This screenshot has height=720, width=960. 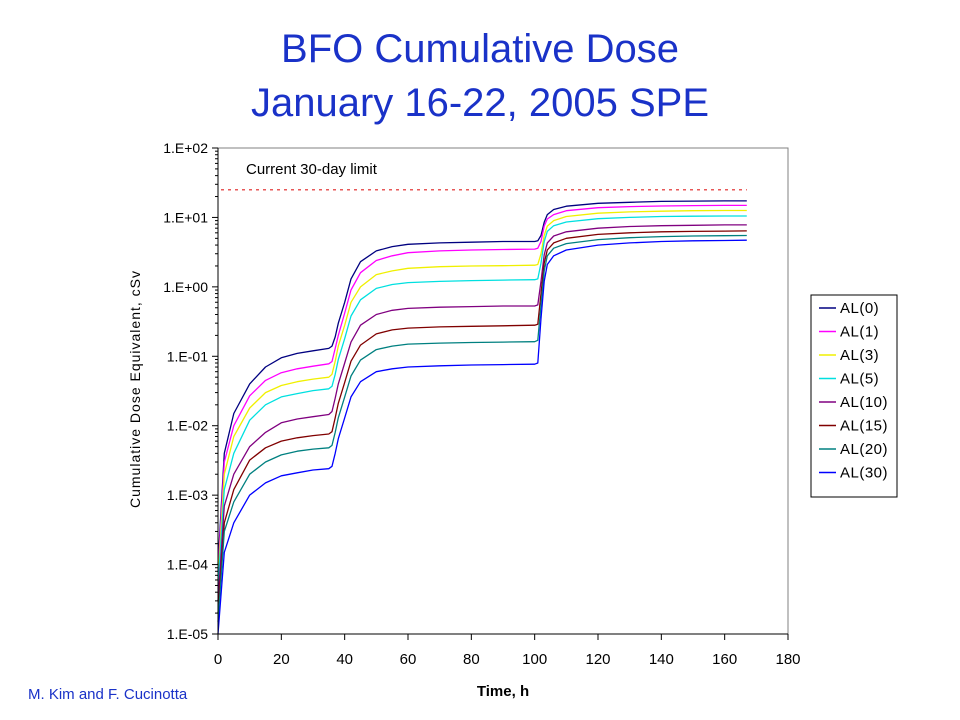 What do you see at coordinates (859, 355) in the screenshot?
I see `legend-label-2: AL(3)` at bounding box center [859, 355].